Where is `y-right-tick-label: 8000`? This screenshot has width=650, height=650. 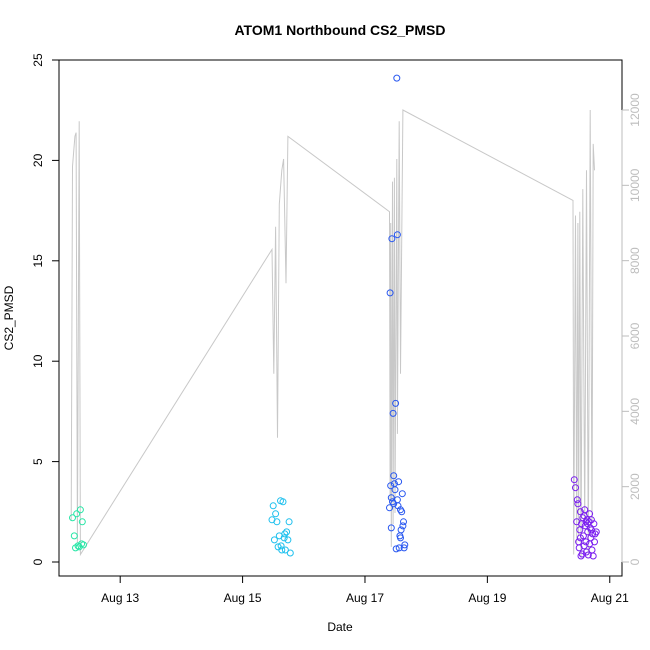 y-right-tick-label: 8000 is located at coordinates (635, 260).